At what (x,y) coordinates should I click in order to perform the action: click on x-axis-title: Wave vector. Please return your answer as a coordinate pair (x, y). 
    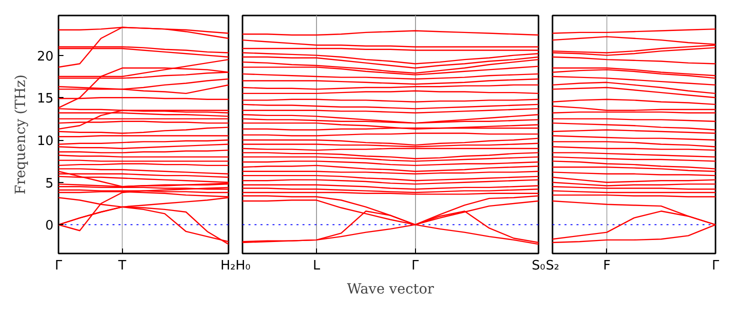
    Looking at the image, I should click on (390, 290).